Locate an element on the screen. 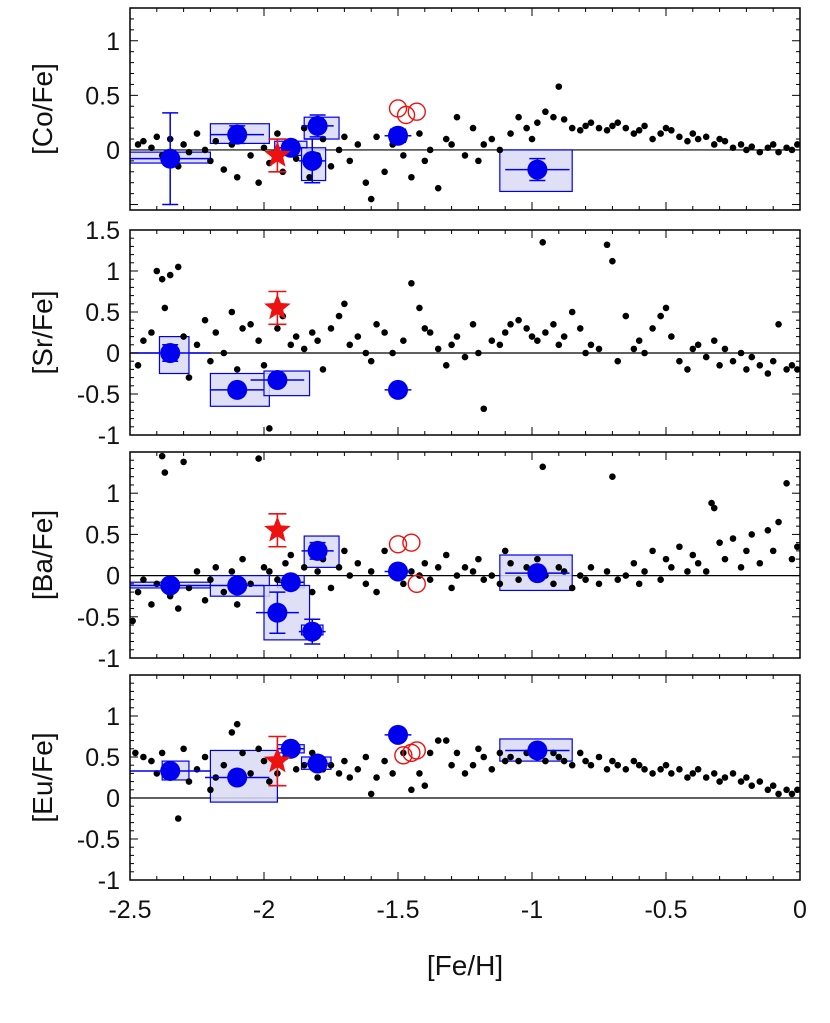 Image resolution: width=830 pixels, height=1023 pixels. y-tick-label: -0.5 is located at coordinates (98, 840).